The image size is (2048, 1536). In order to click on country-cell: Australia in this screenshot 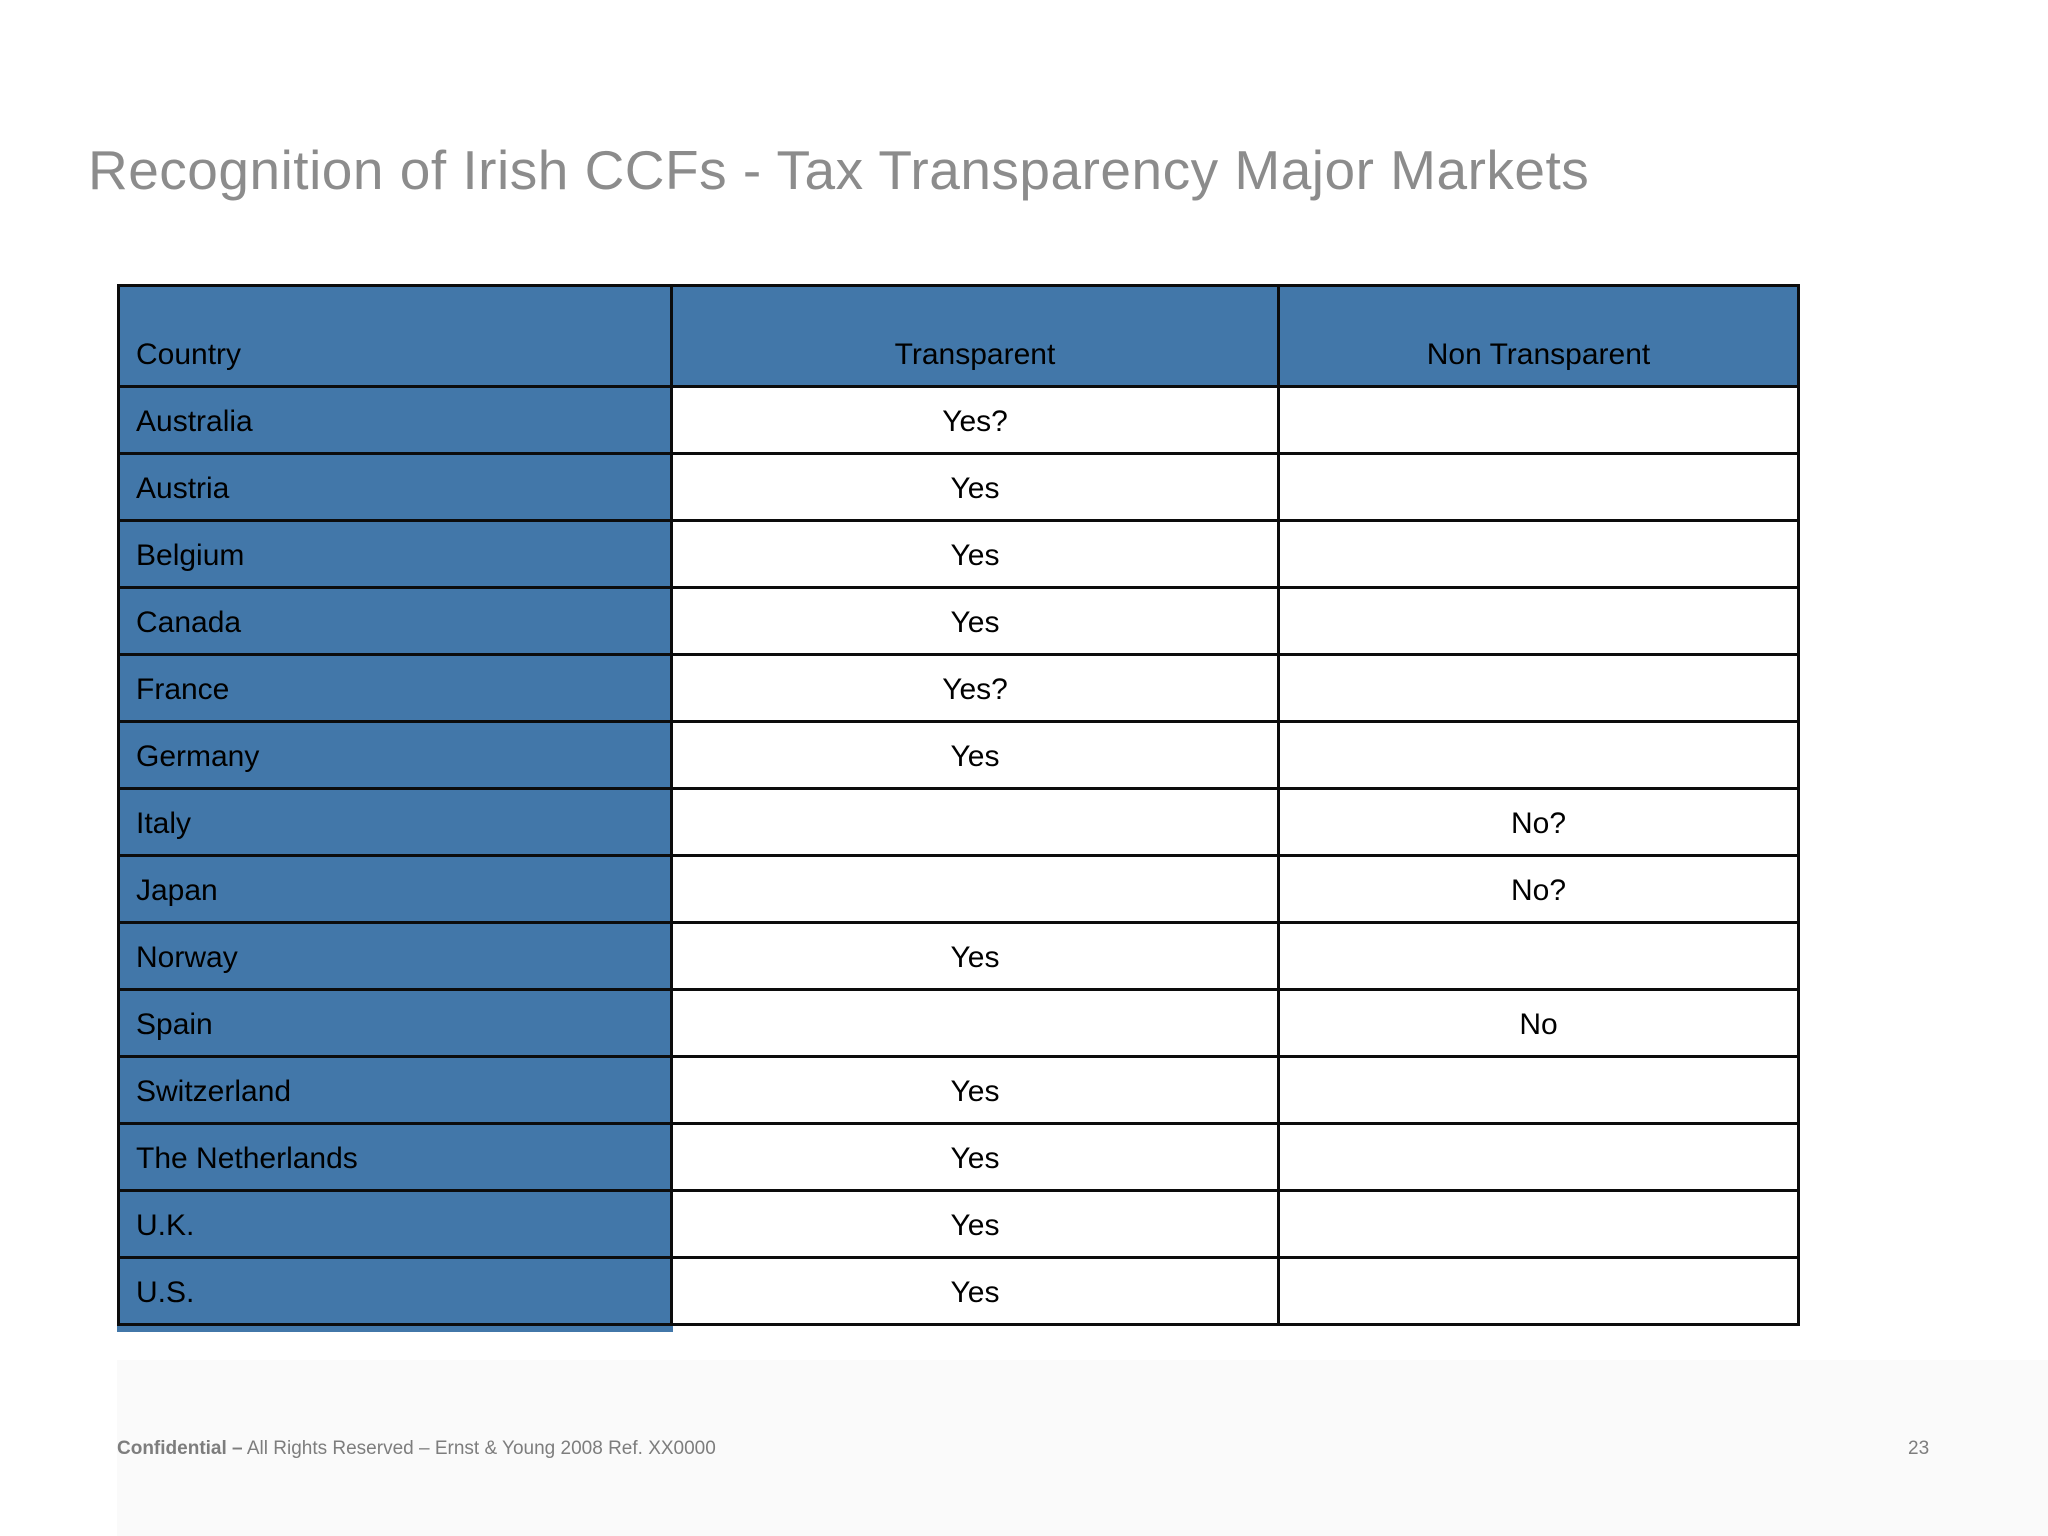, I will do `click(395, 420)`.